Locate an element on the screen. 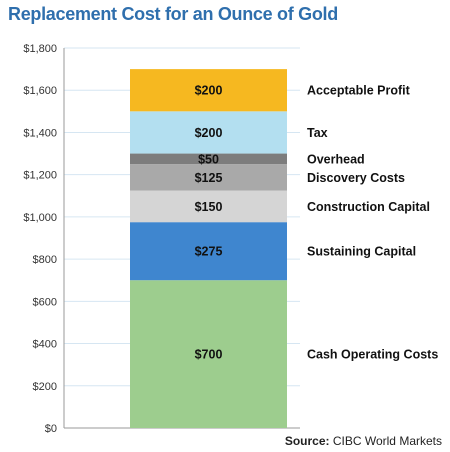 The width and height of the screenshot is (450, 452). segment-value-label: $700 is located at coordinates (209, 355).